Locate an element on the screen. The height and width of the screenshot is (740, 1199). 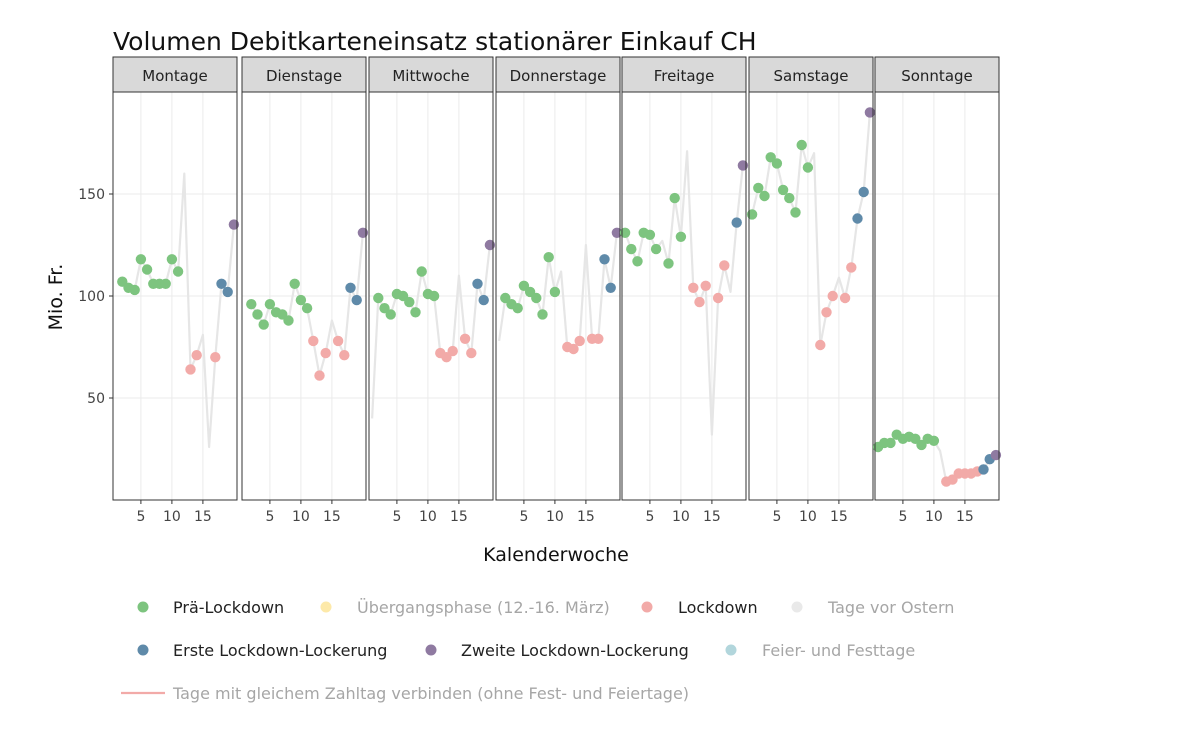
legend-label-trans: Übergangsphase (12.-16. März) is located at coordinates (483, 607).